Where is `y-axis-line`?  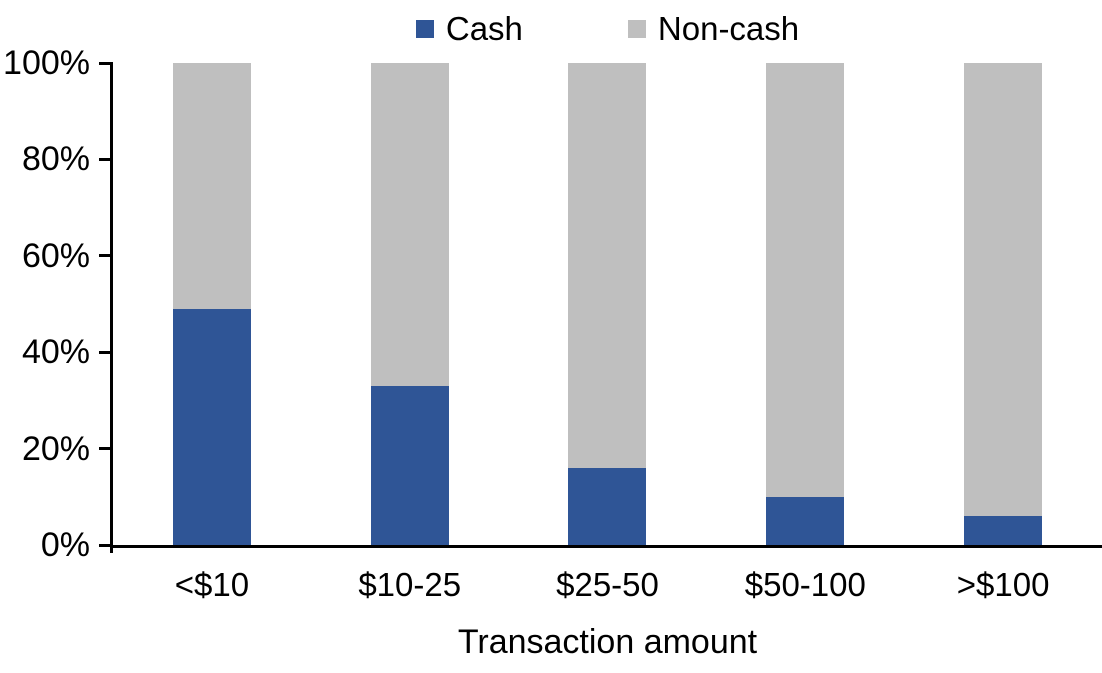 y-axis-line is located at coordinates (111, 308).